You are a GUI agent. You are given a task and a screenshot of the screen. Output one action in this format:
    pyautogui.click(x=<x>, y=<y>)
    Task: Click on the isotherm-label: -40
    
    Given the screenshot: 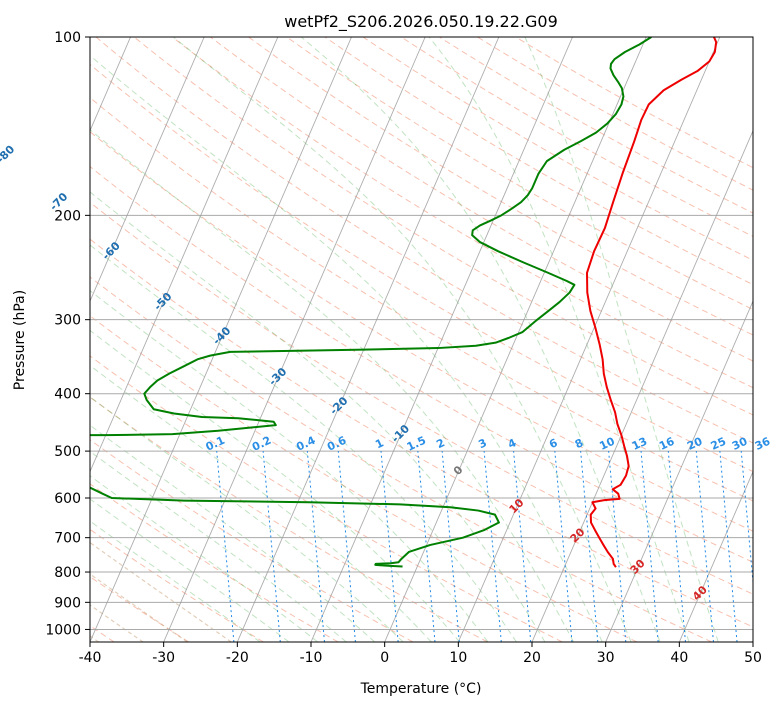 What is the action you would take?
    pyautogui.click(x=221, y=335)
    